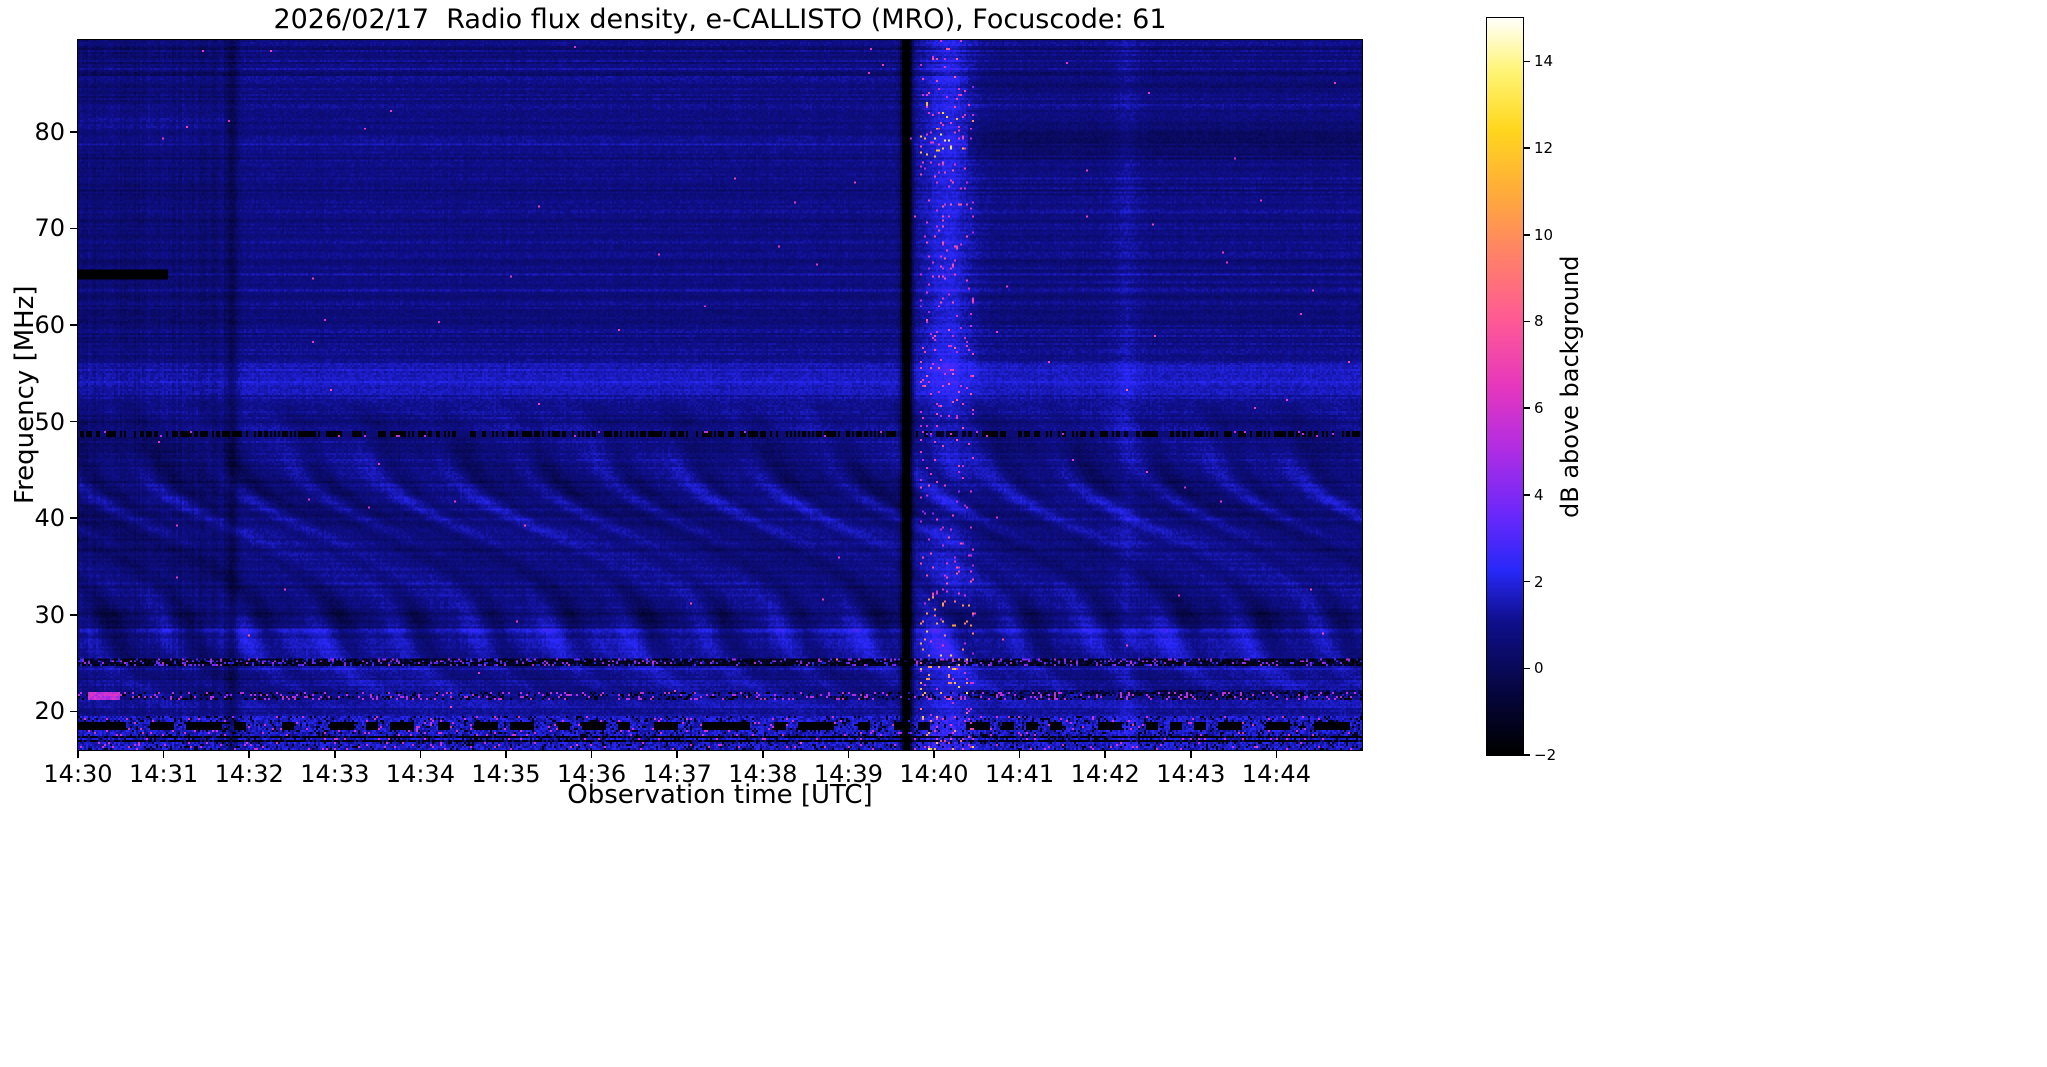 The width and height of the screenshot is (2047, 1067). I want to click on colorbar-tick-label: 0, so click(1539, 668).